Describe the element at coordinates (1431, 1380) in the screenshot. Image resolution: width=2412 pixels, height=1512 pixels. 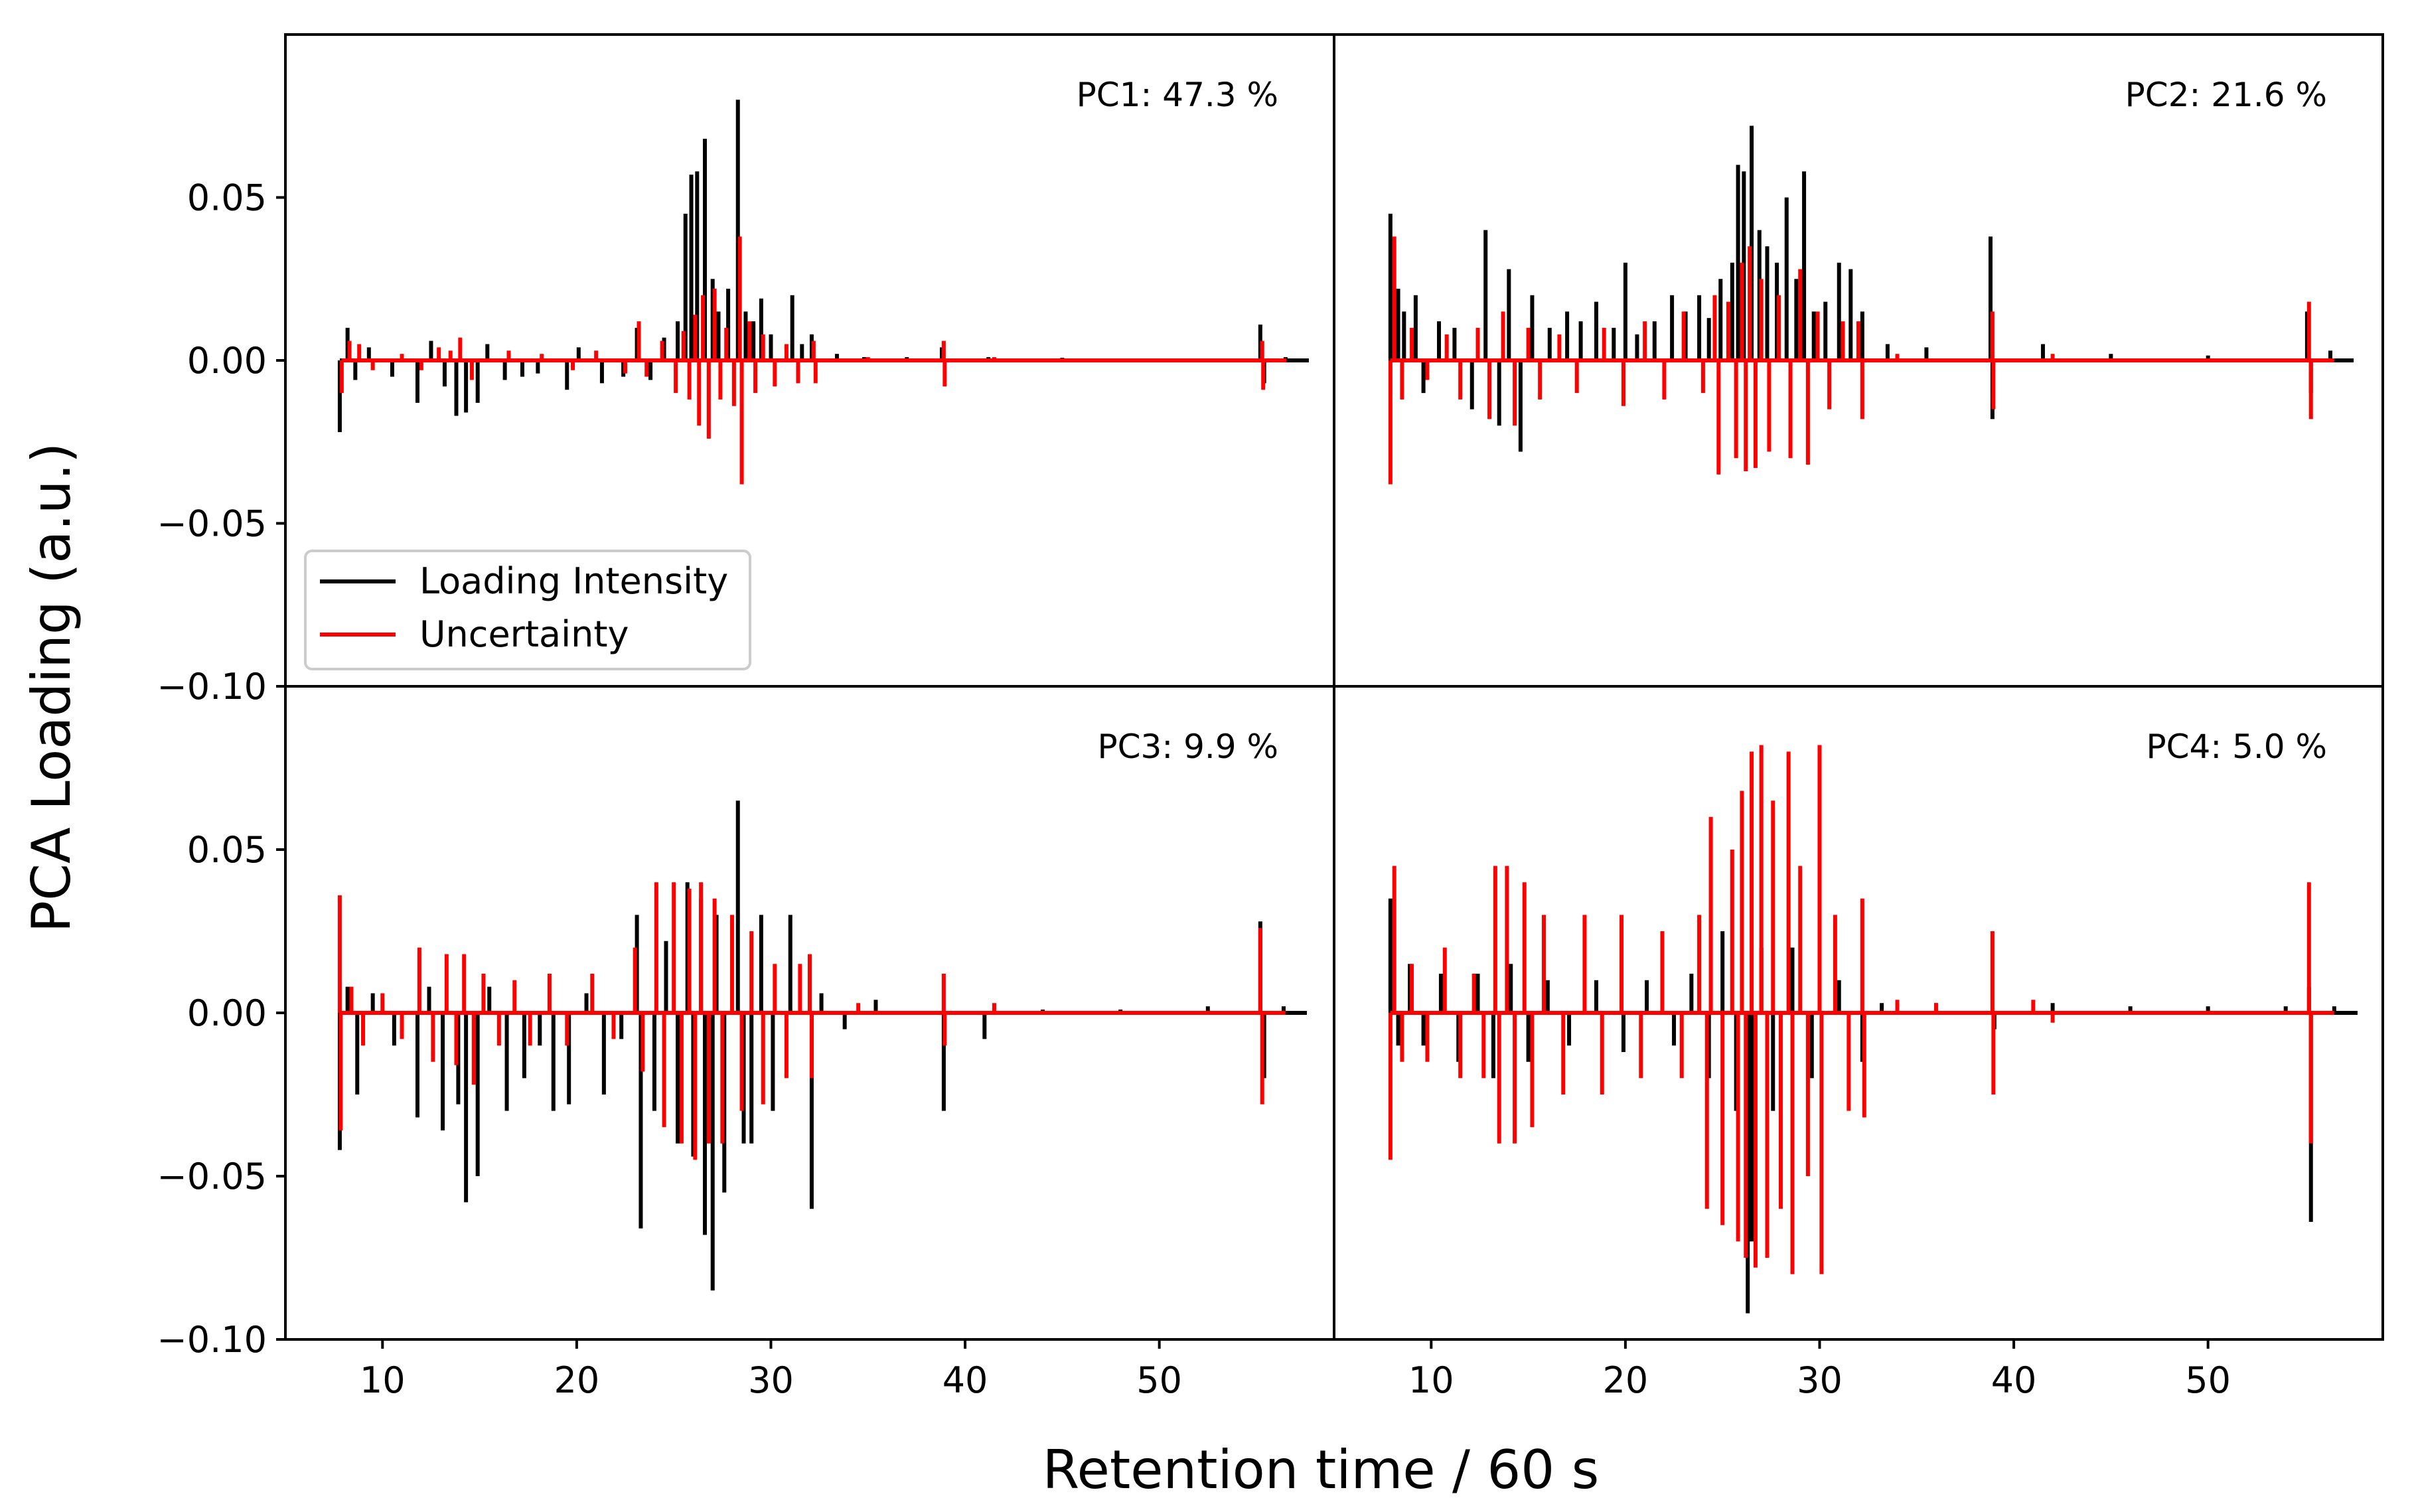
I see `pc4-x-tick-label: 10` at that location.